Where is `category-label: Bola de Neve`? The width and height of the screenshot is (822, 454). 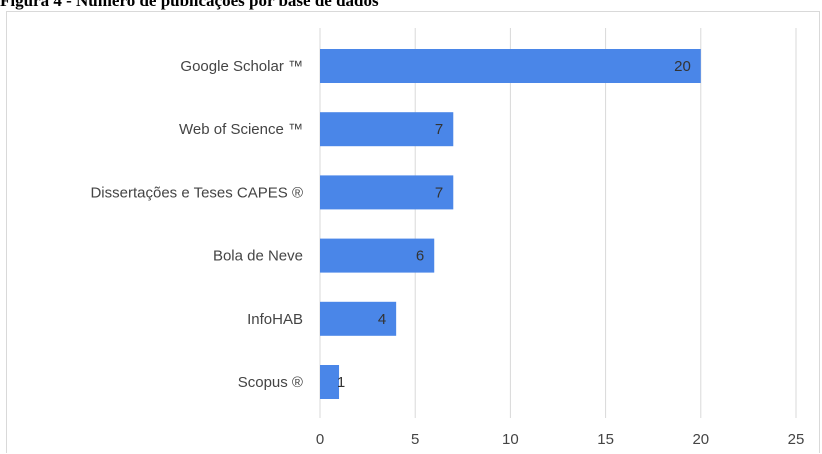
category-label: Bola de Neve is located at coordinates (258, 256).